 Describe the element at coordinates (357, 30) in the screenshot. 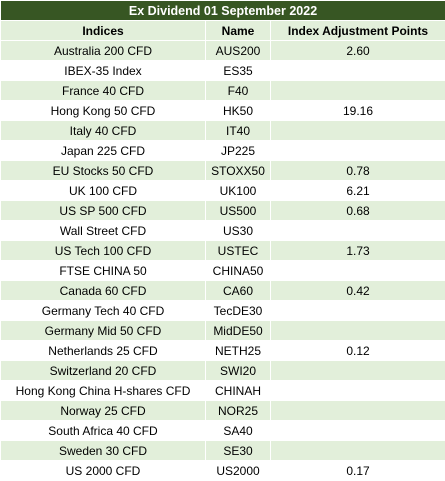

I see `column-header-points: Index Adjustment Points` at that location.